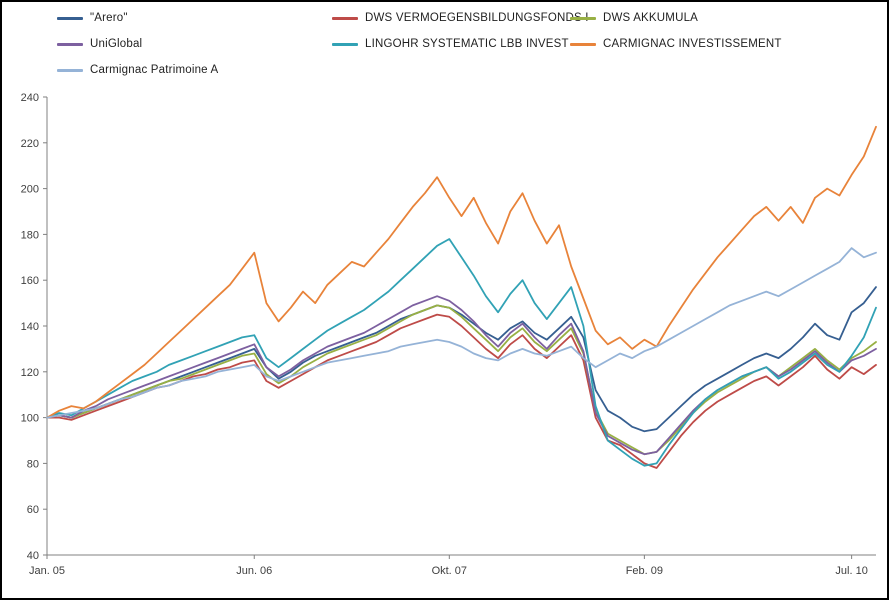 The image size is (889, 600). I want to click on legend-item-uniglobal: UniGlobal, so click(99, 44).